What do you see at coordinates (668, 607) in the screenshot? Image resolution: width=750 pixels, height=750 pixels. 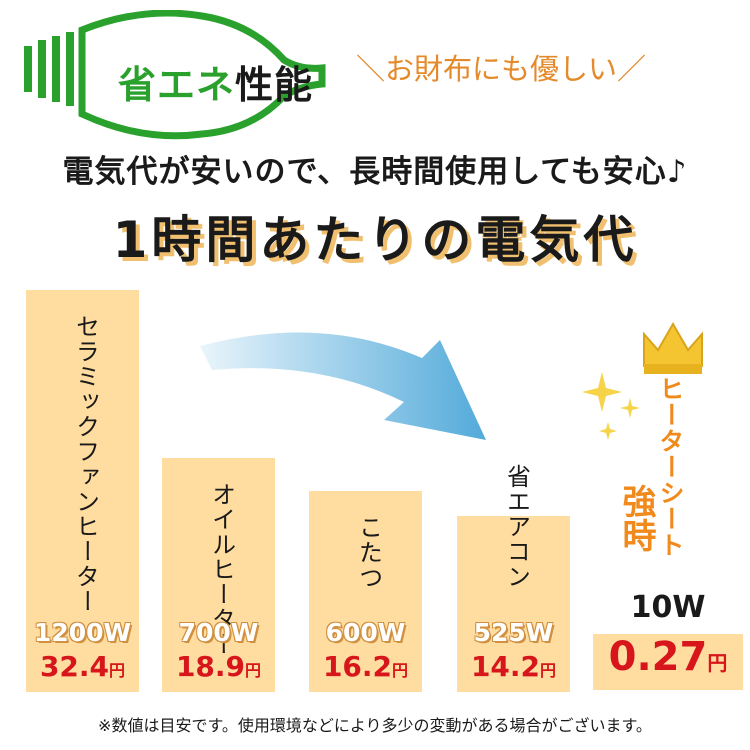 I see `heater-sheet-watt: 10W` at bounding box center [668, 607].